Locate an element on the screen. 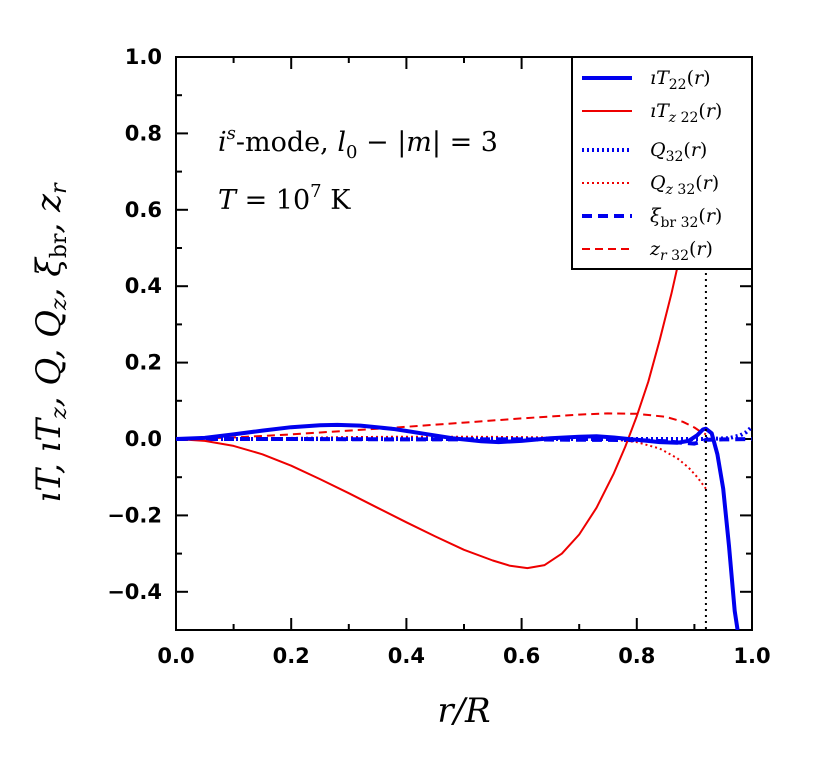  y-axis-title: ıT, ıTz, Q, Qz, ξbr, zr is located at coordinates (50, 342).